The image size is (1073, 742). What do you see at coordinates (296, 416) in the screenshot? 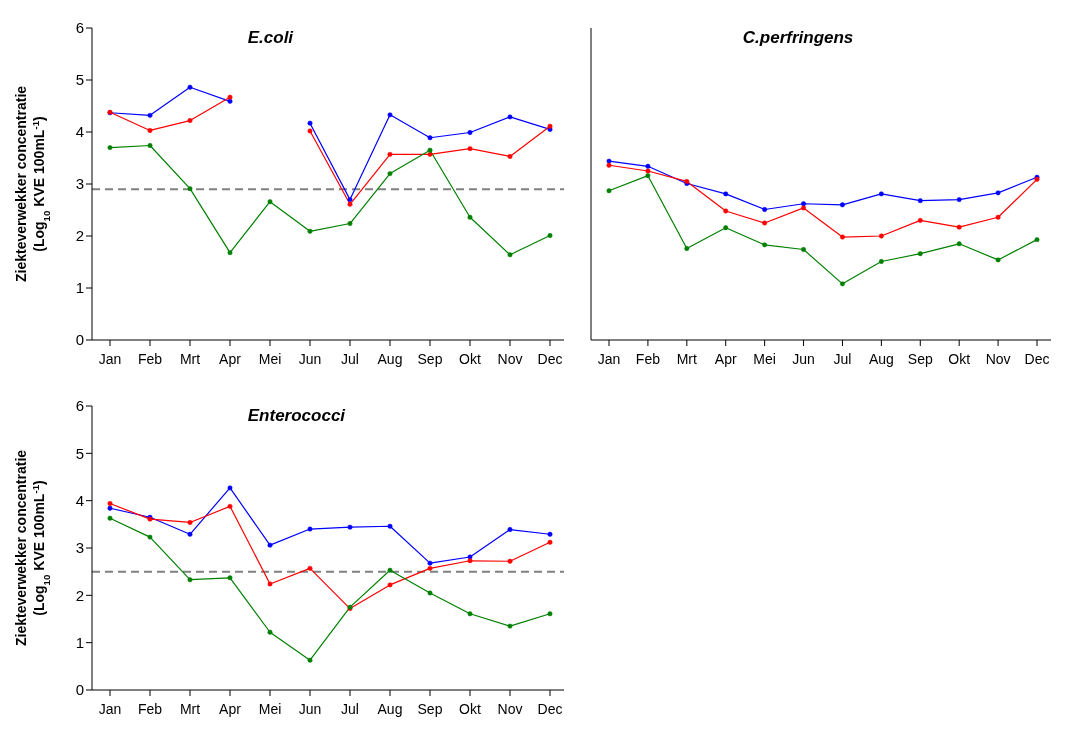
I see `chart-title: Enterococci` at bounding box center [296, 416].